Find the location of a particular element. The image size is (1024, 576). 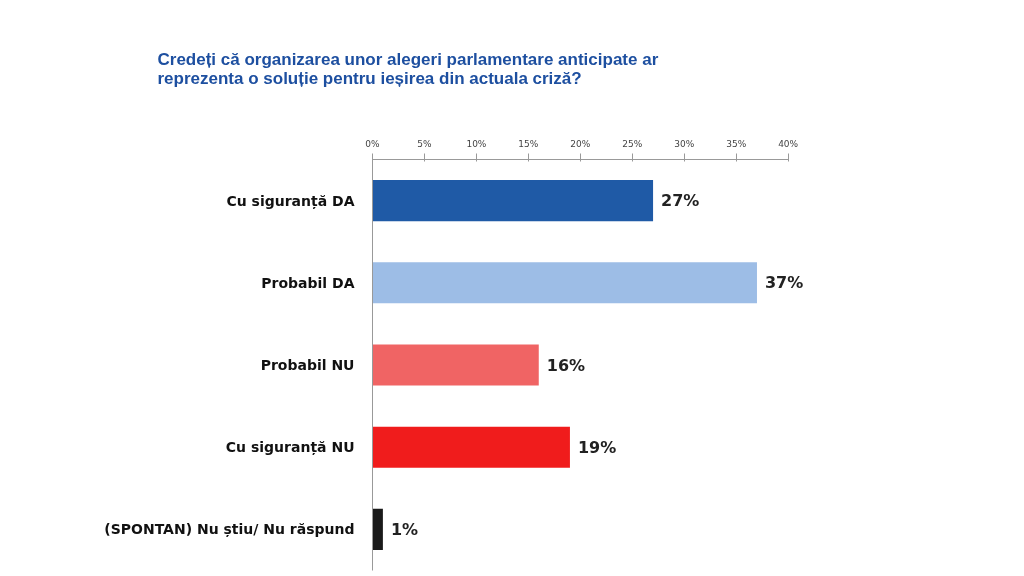

x-tick-label: 30% is located at coordinates (684, 143).